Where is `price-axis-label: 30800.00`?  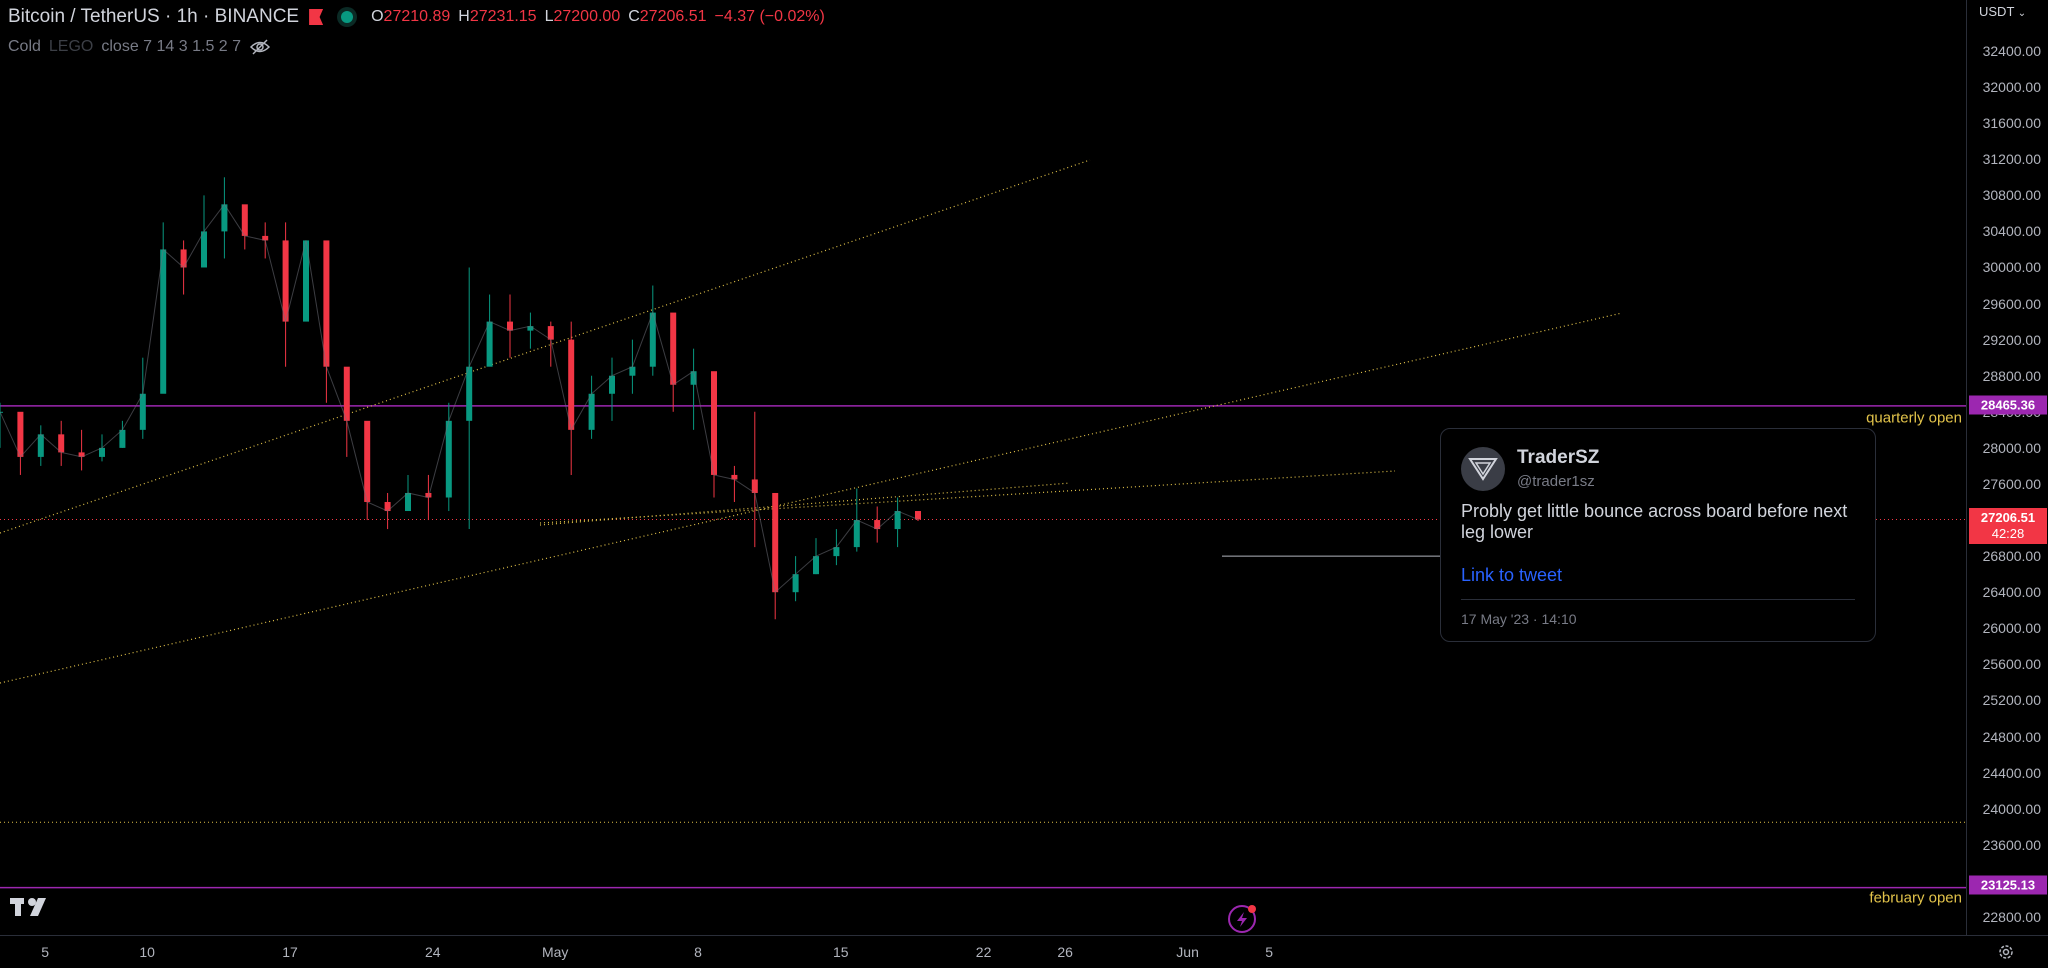
price-axis-label: 30800.00 is located at coordinates (2011, 195).